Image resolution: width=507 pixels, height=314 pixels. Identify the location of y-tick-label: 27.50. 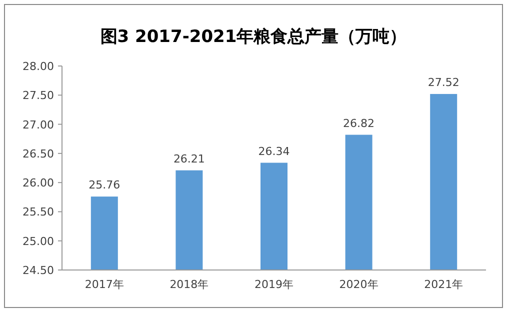
(38, 95).